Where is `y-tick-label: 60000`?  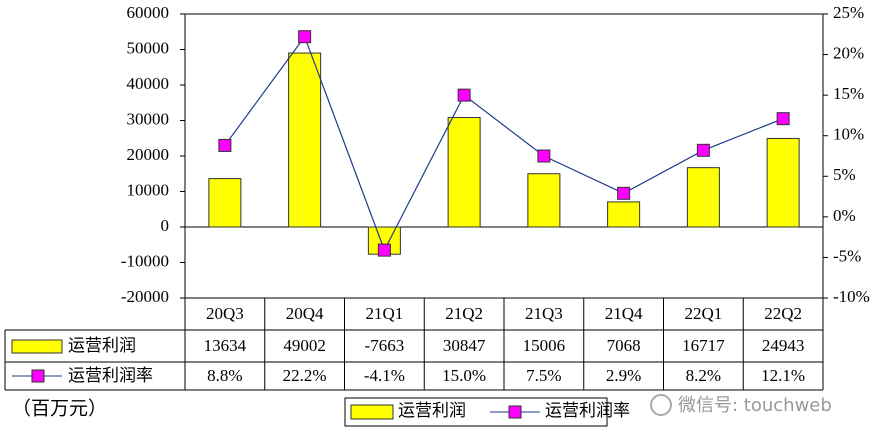
y-tick-label: 60000 is located at coordinates (148, 12).